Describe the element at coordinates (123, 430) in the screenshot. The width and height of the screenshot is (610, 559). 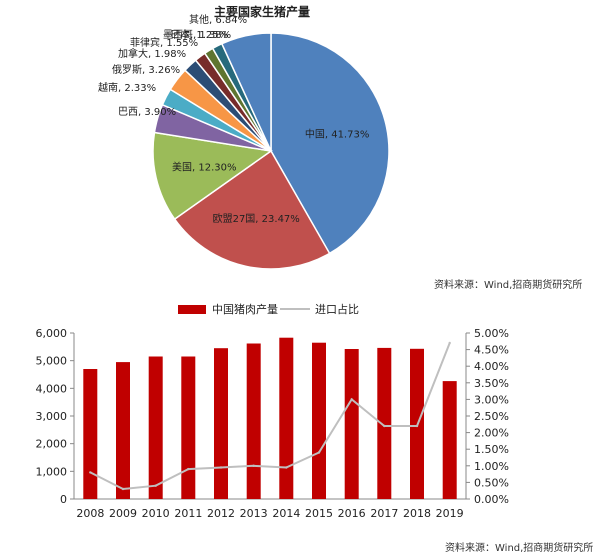
I see `bar-2009` at that location.